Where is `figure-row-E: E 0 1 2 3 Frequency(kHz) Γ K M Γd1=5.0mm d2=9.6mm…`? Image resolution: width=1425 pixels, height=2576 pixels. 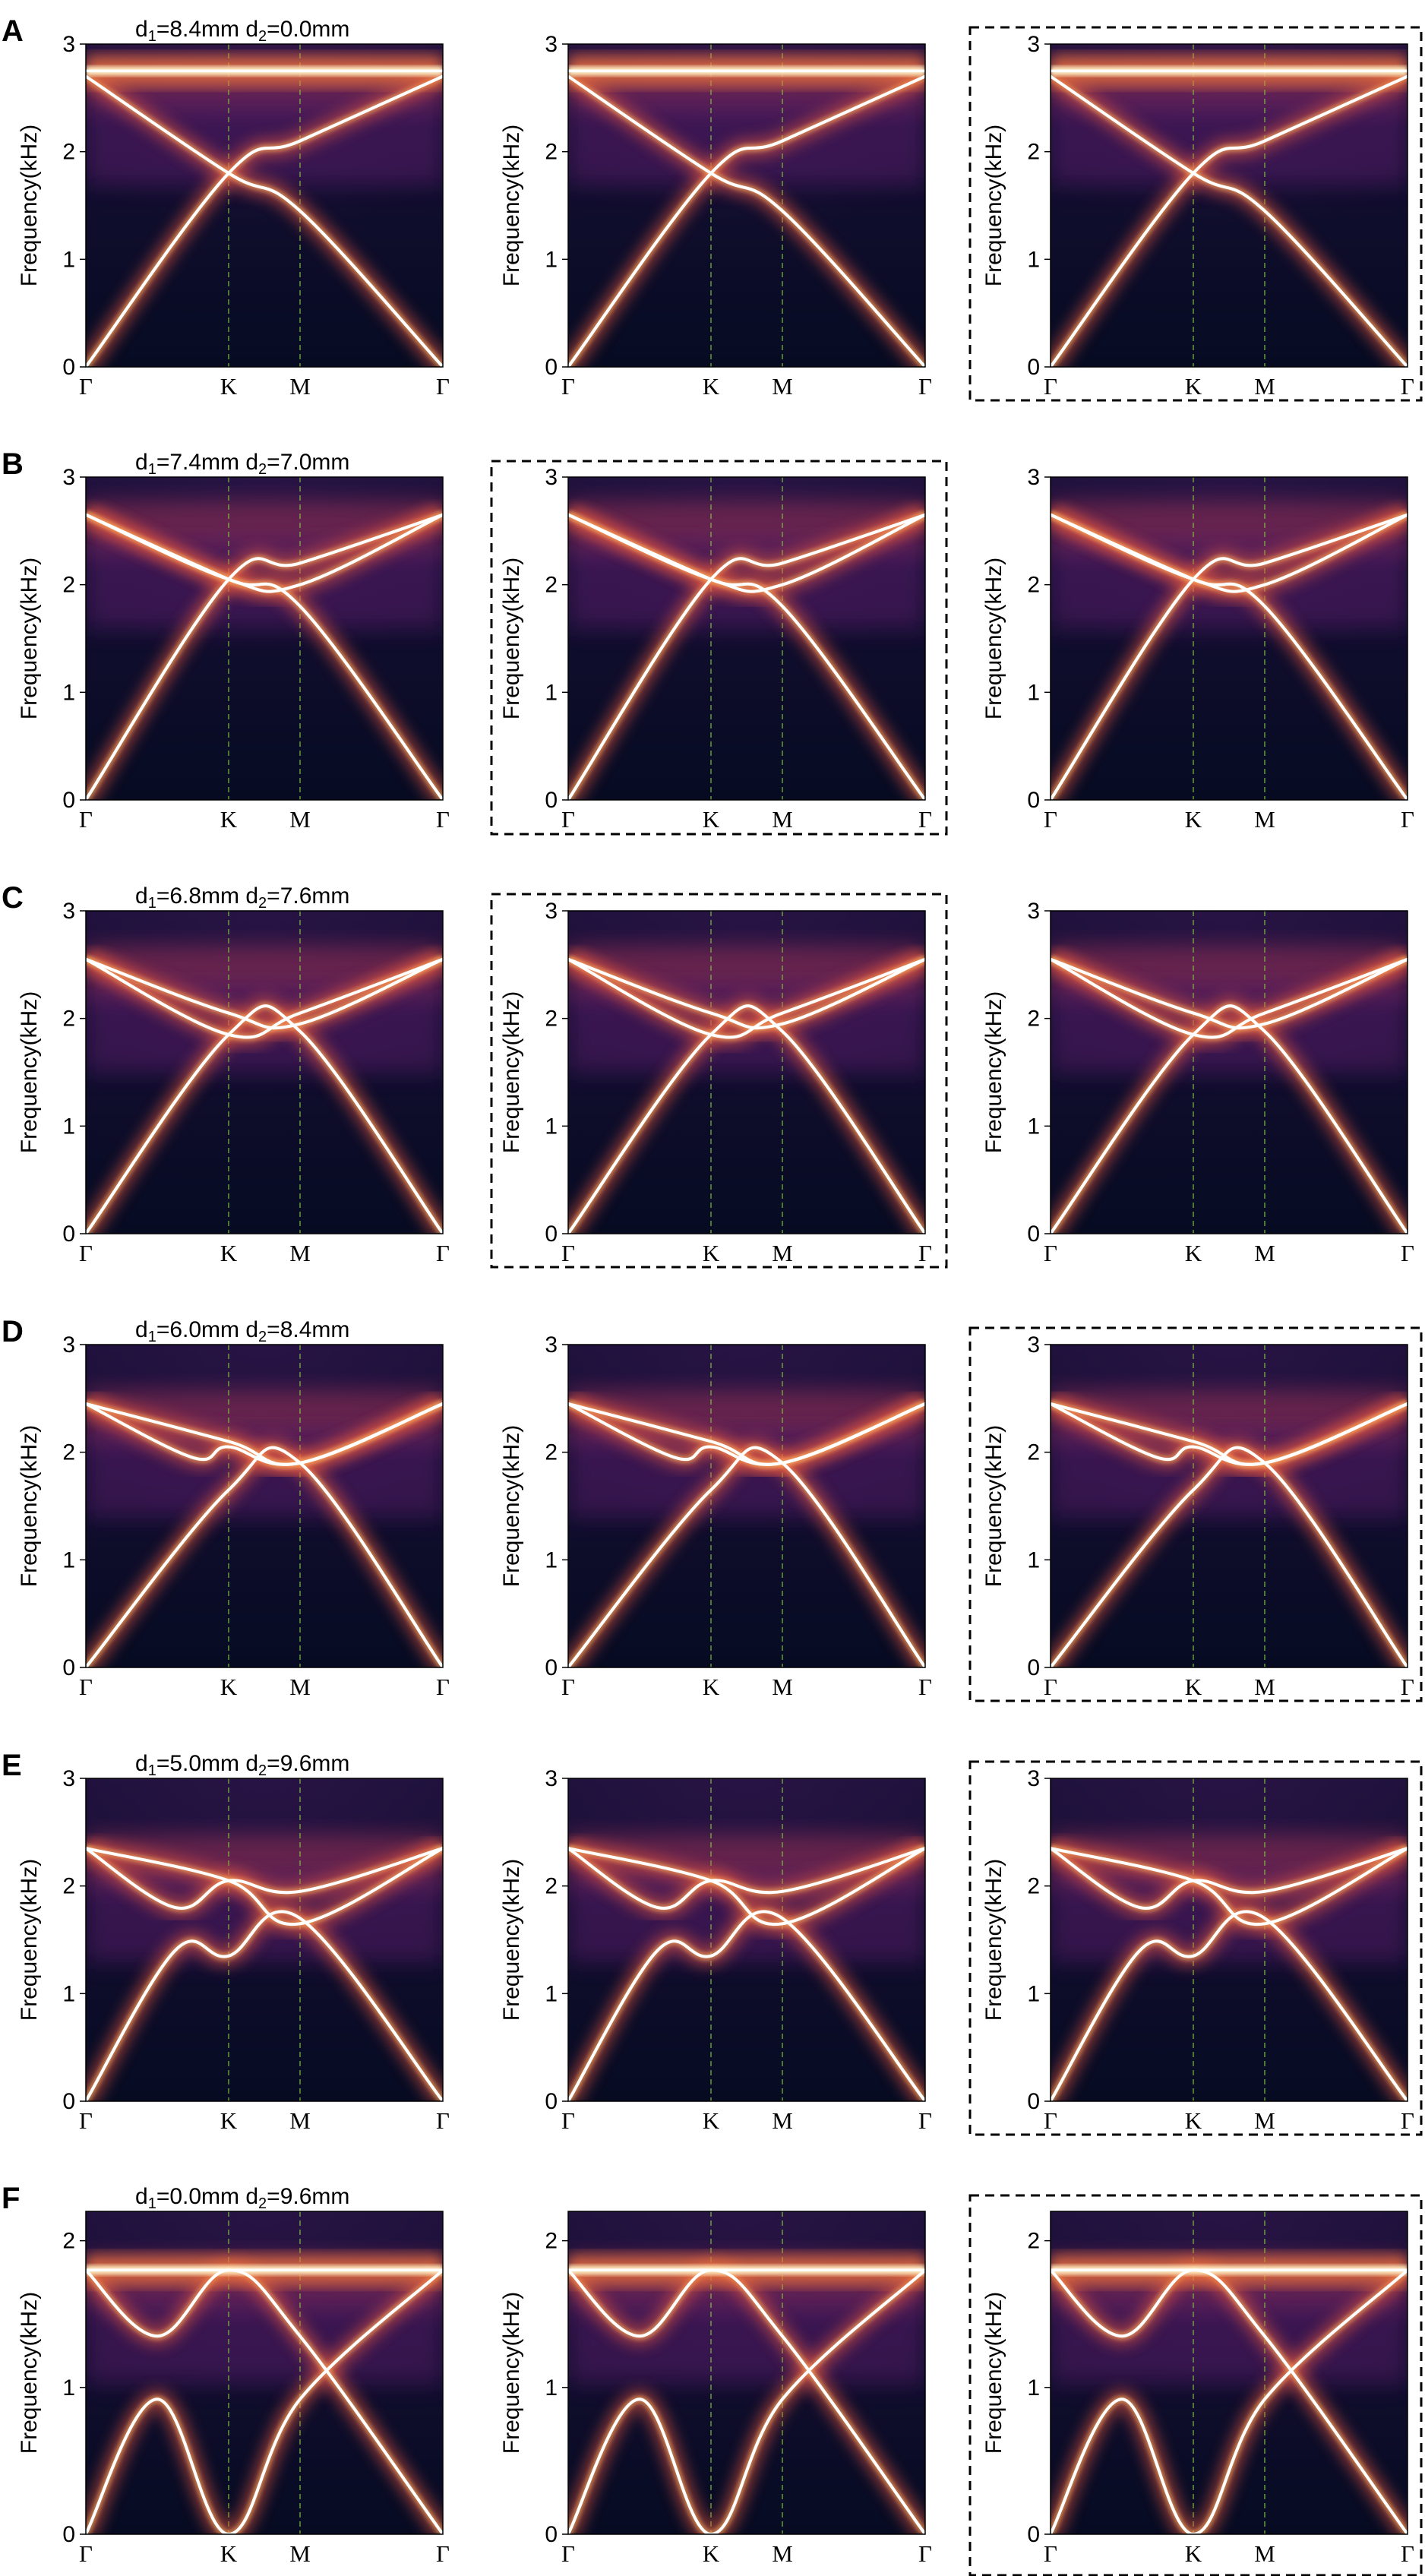 figure-row-E: E 0 1 2 3 Frequency(kHz) Γ K M Γd1=5.0mm d2=9.6mm… is located at coordinates (712, 1942).